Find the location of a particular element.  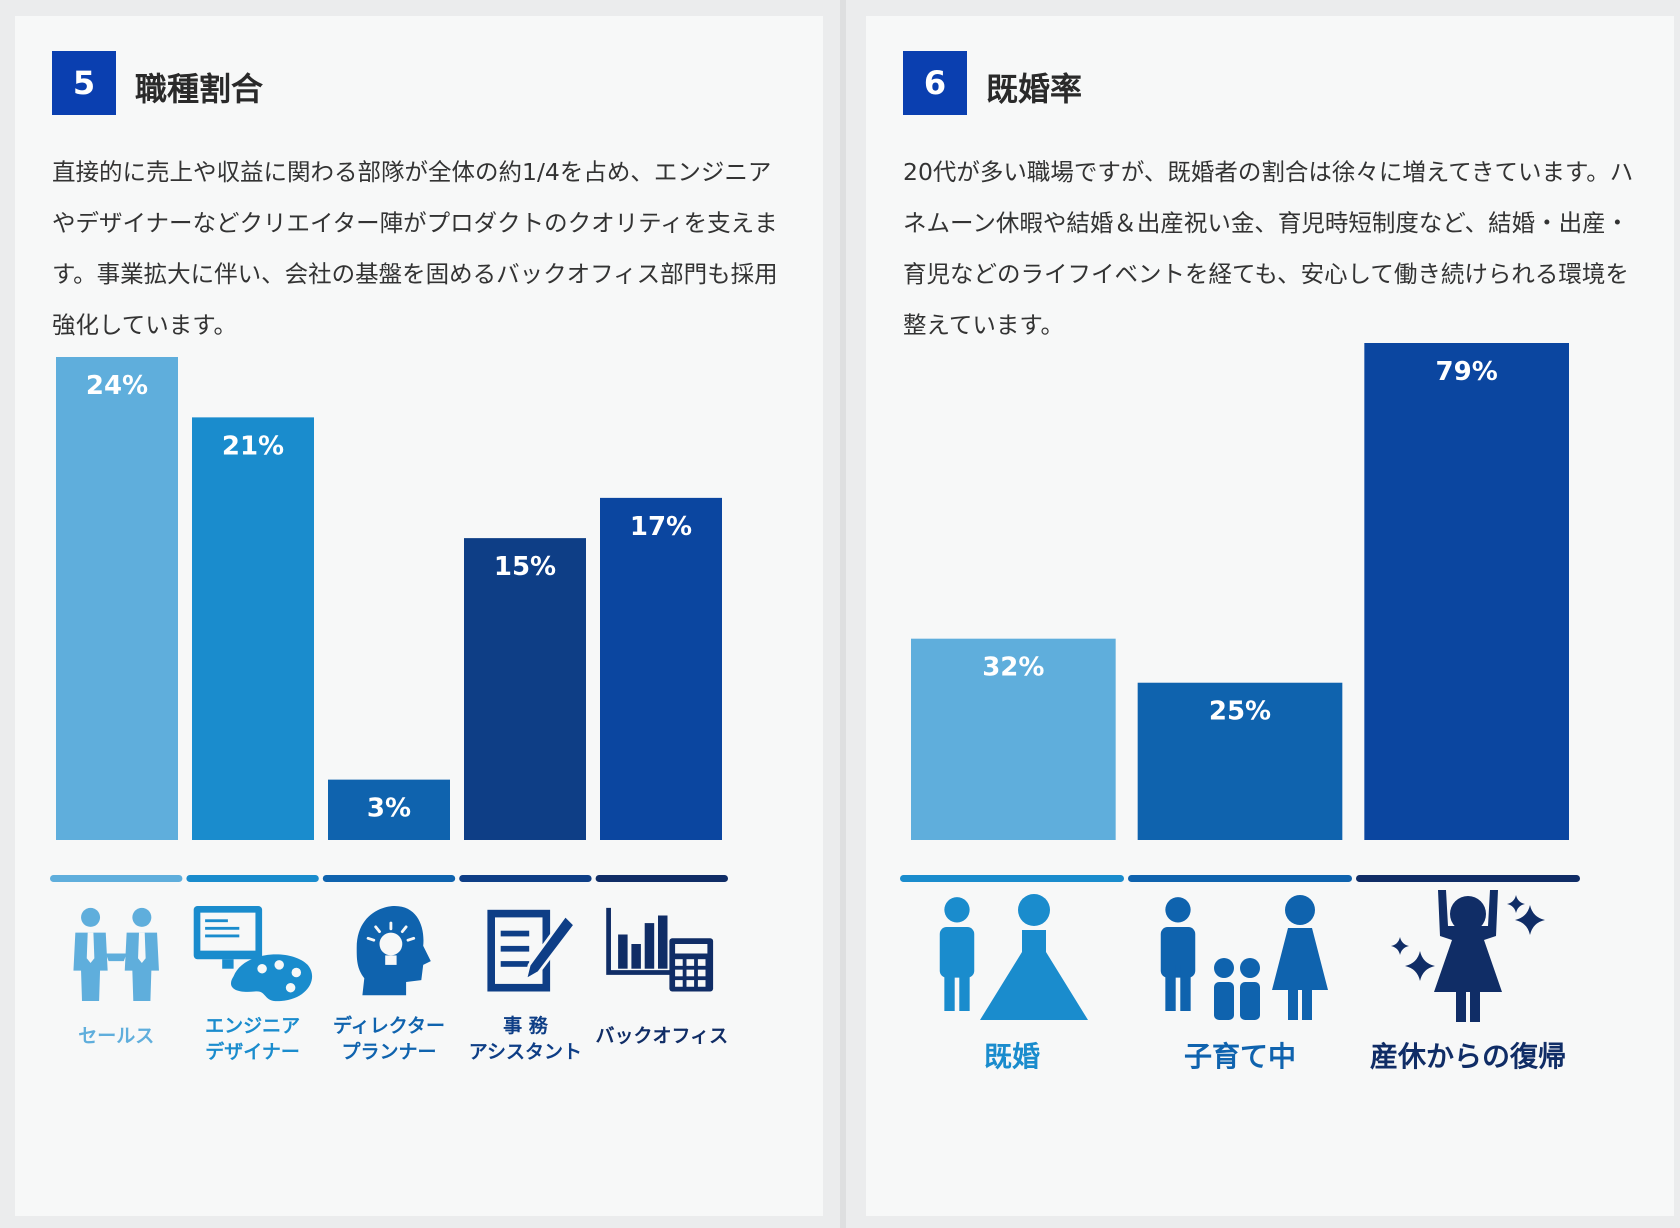

document-pencil-icon is located at coordinates (532, 950).